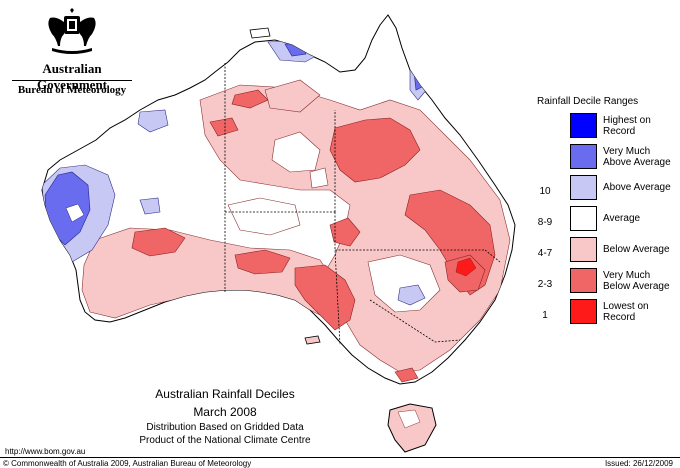 The width and height of the screenshot is (680, 468). What do you see at coordinates (409, 419) in the screenshot?
I see `tasmania-average-region` at bounding box center [409, 419].